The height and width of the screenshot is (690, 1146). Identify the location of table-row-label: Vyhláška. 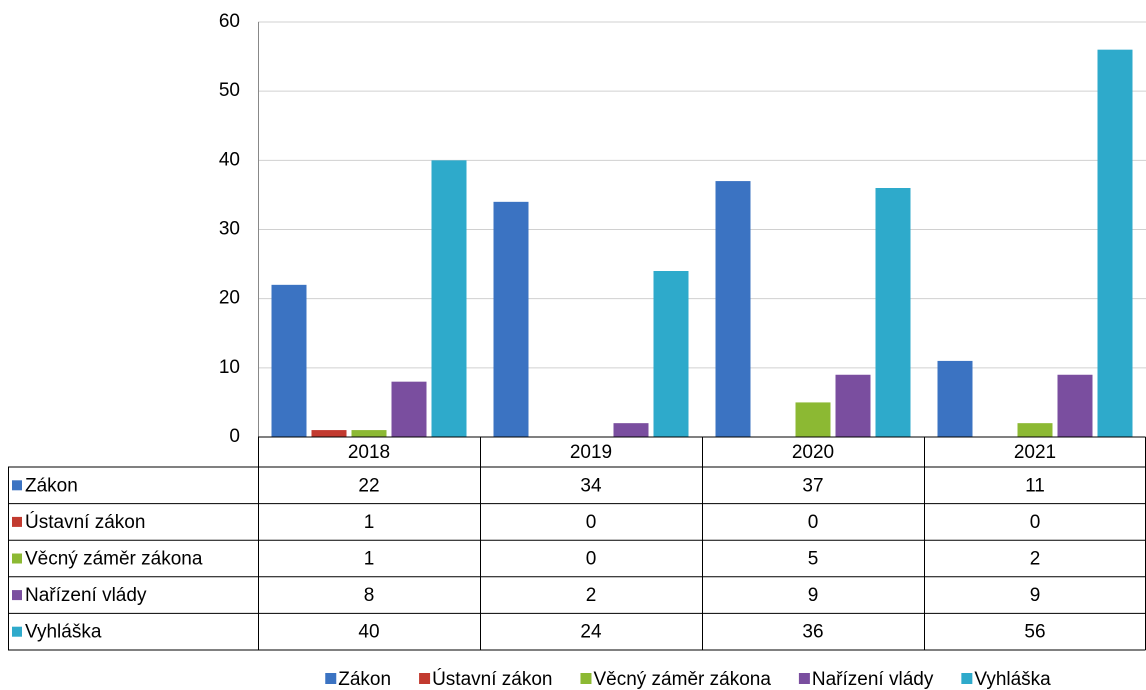
(63, 632).